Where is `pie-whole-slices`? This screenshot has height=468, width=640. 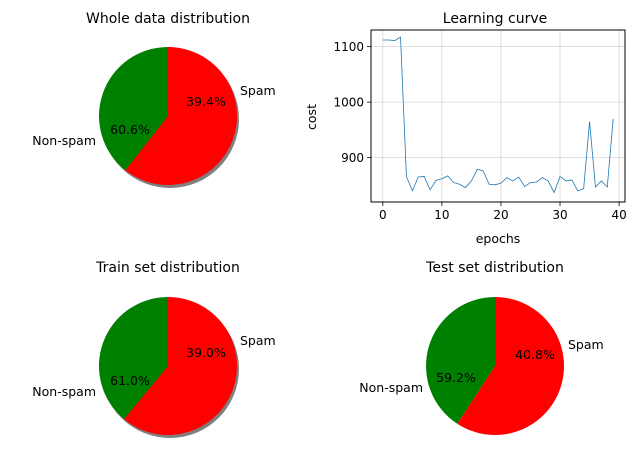 pie-whole-slices is located at coordinates (168, 117).